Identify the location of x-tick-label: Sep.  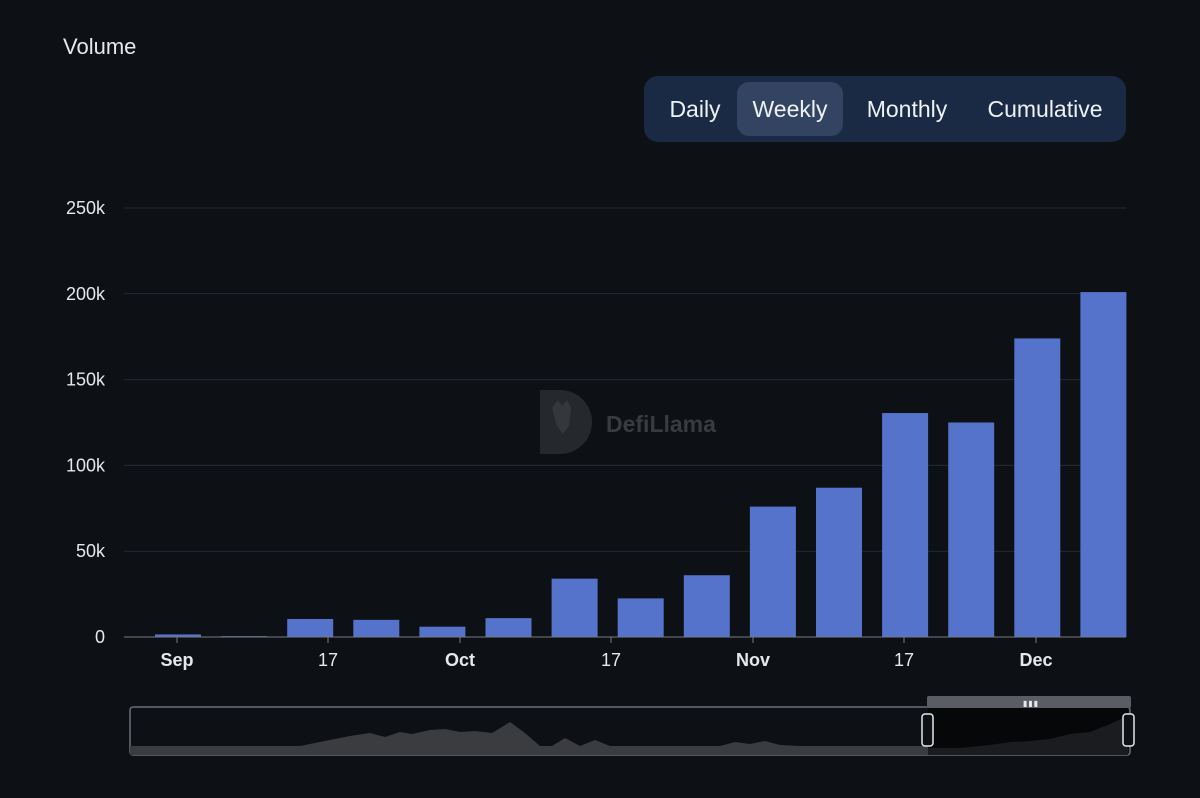
(176, 660).